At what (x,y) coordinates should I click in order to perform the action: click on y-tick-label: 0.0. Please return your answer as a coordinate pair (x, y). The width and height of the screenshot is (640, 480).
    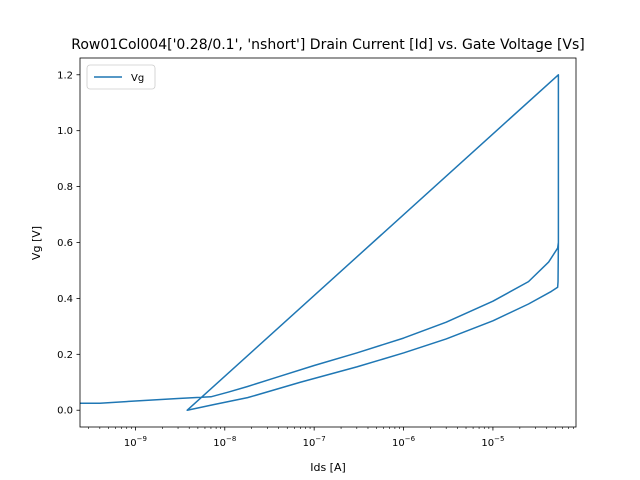
    Looking at the image, I should click on (65, 411).